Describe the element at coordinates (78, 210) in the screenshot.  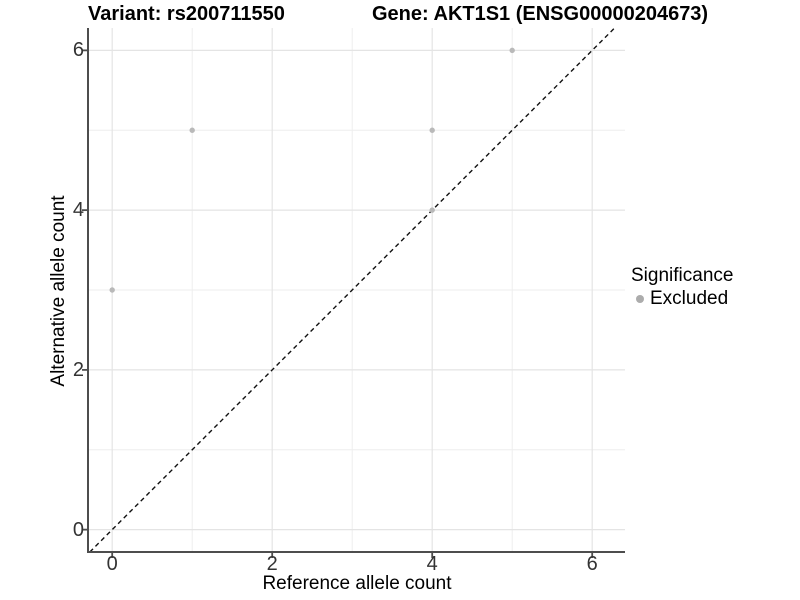
I see `y-tick-label: 4` at that location.